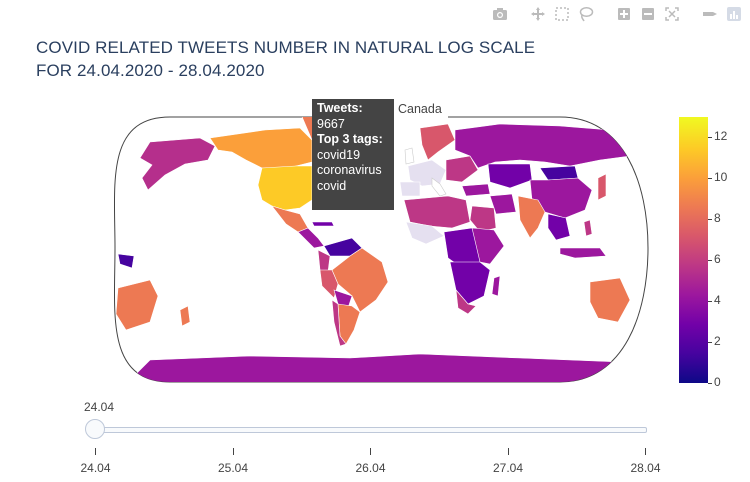 The width and height of the screenshot is (750, 482). Describe the element at coordinates (462, 169) in the screenshot. I see `country-eastern-europe` at that location.